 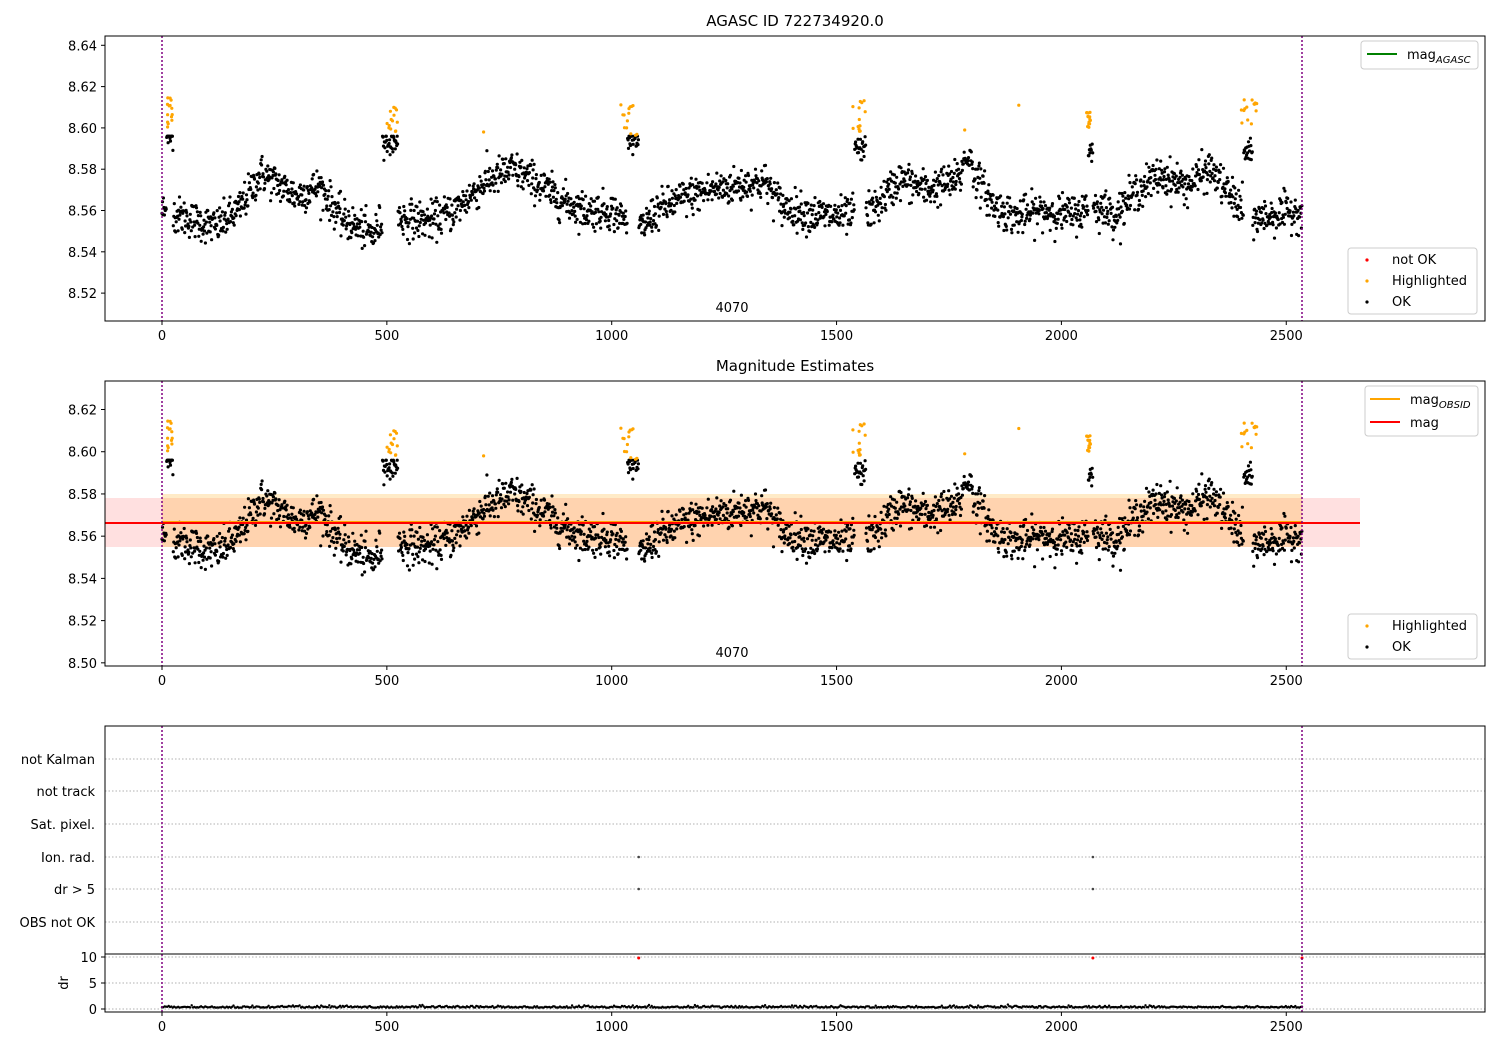 I want to click on legend-highlighted-label: Highlighted, so click(x=1429, y=281).